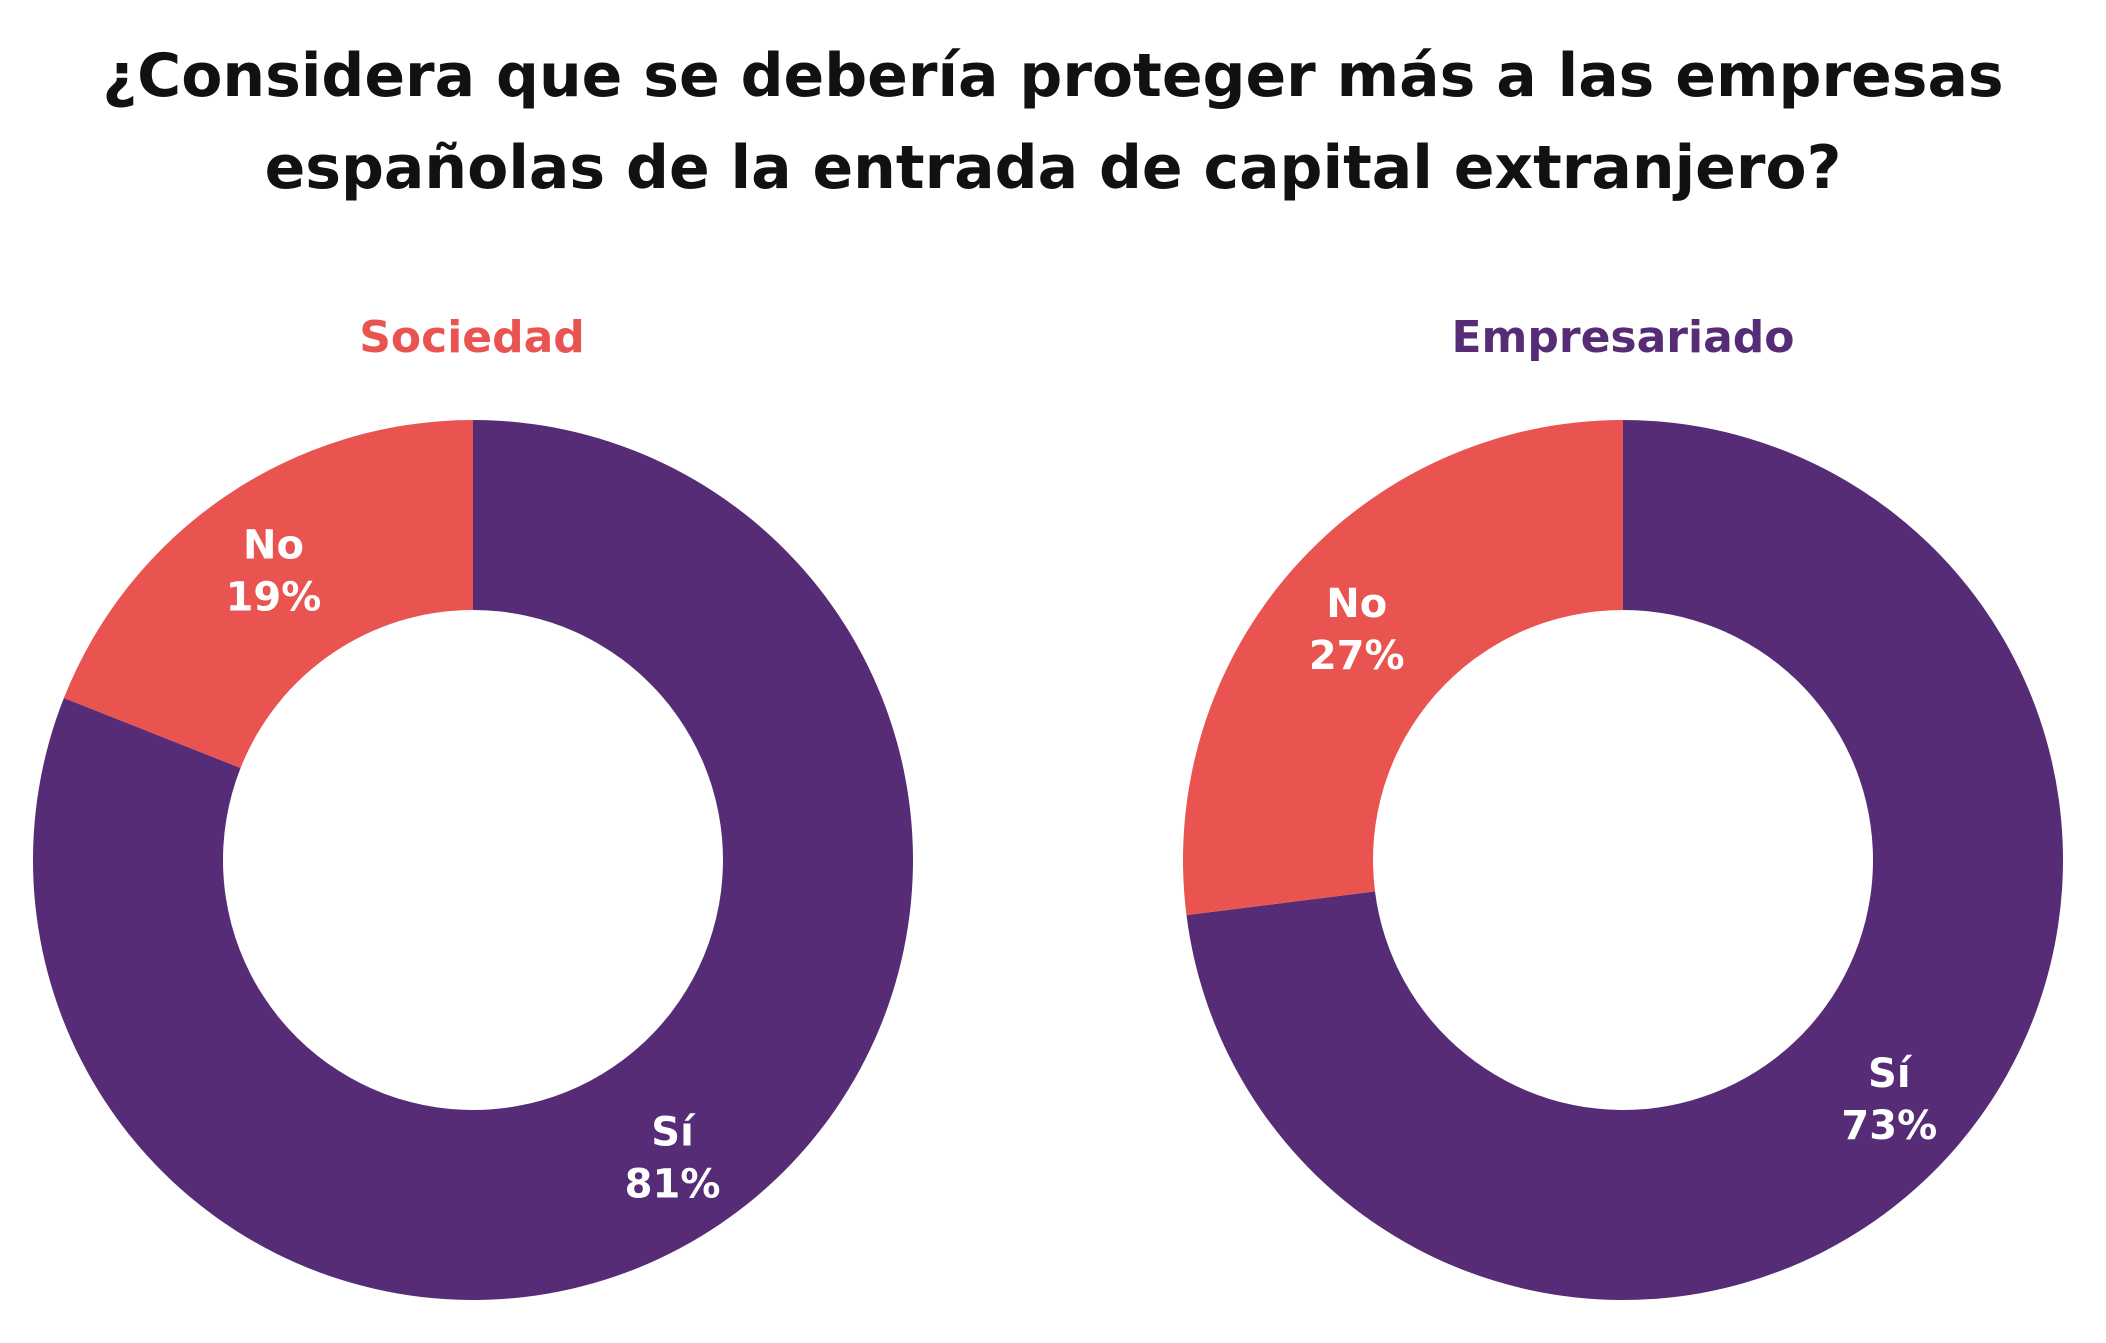  Describe the element at coordinates (274, 597) in the screenshot. I see `no-slice-value-label: 19%` at that location.